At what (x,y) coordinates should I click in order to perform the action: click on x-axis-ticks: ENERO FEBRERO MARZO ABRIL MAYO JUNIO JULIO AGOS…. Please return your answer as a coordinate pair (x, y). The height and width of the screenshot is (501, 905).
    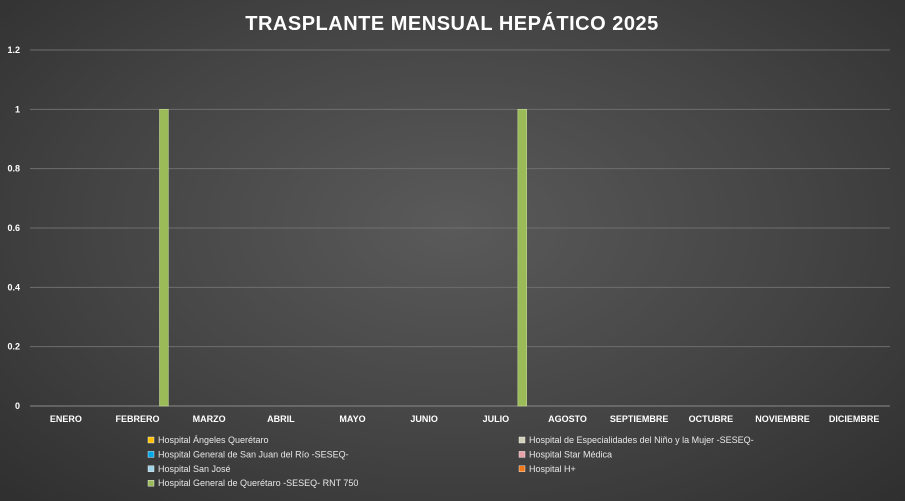
    Looking at the image, I should click on (465, 419).